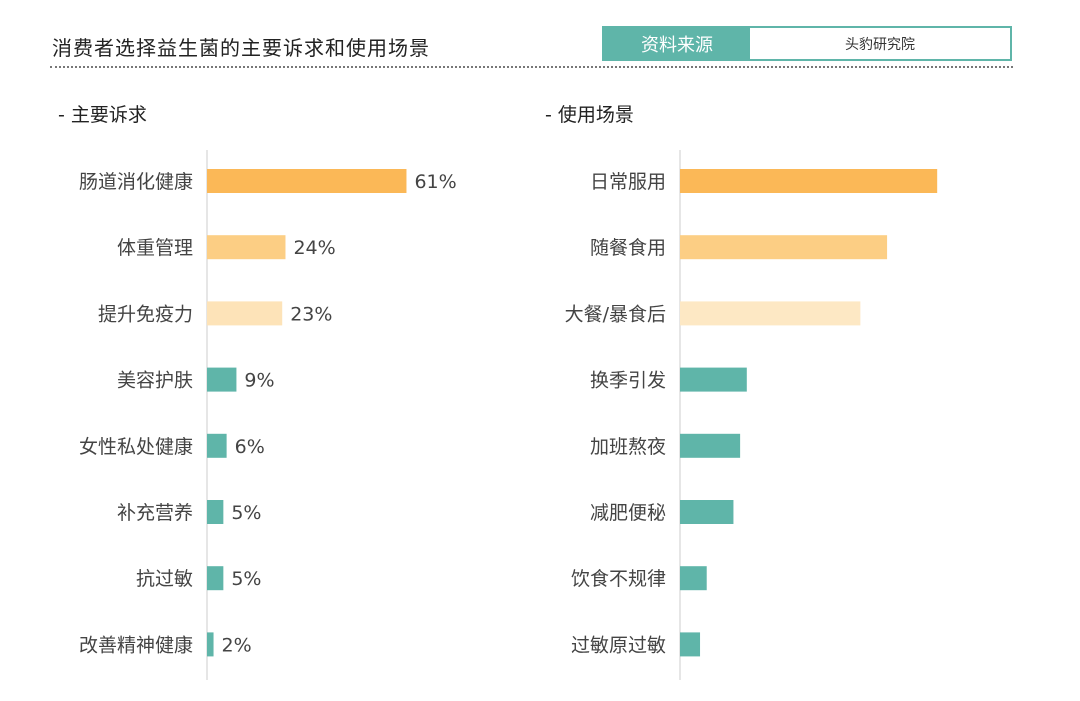 The image size is (1080, 701). I want to click on appeal-category-label: 补充营养, so click(155, 513).